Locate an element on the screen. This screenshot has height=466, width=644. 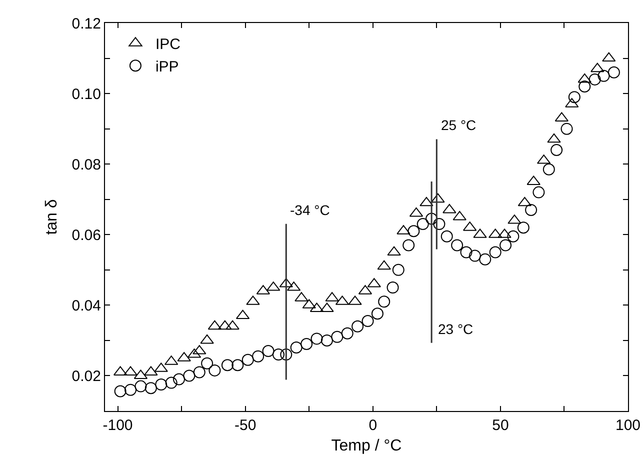
ref-line-label: 23 °C is located at coordinates (456, 329).